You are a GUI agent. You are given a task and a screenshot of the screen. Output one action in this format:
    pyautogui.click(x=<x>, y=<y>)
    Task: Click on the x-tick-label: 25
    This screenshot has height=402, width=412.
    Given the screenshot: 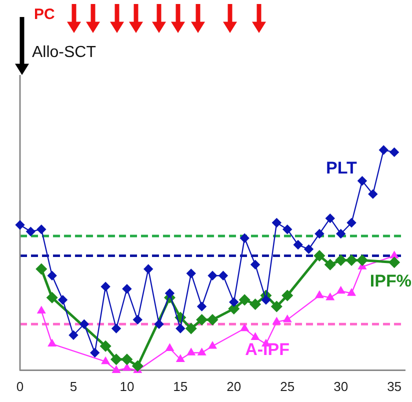 What is the action you would take?
    pyautogui.click(x=287, y=386)
    